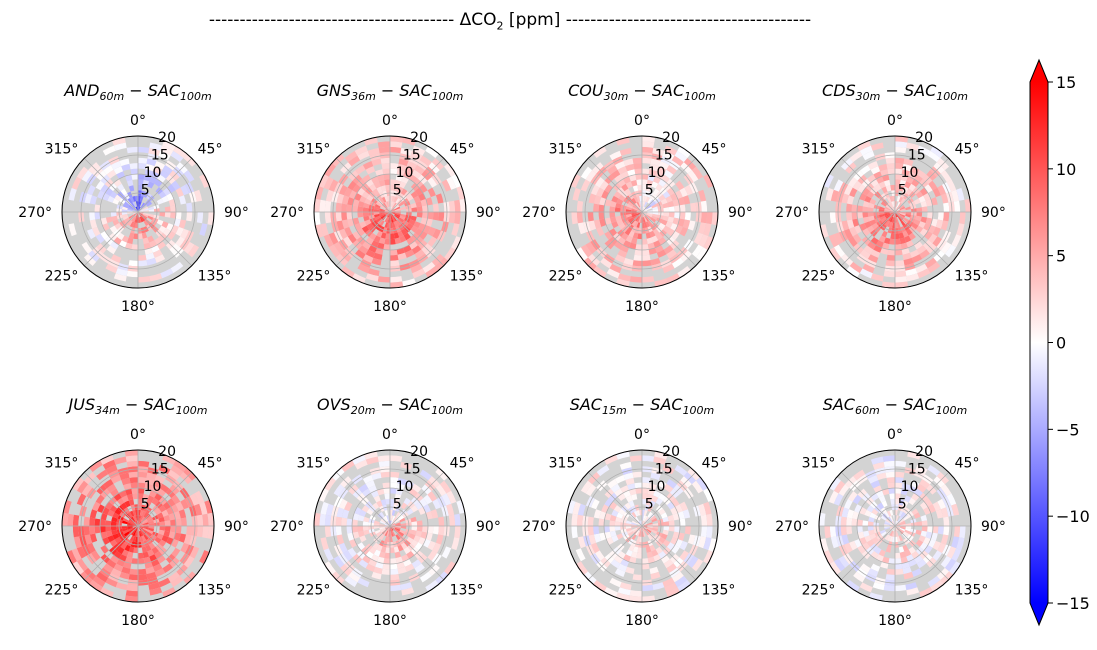 This screenshot has width=1097, height=650. I want to click on angular-tick-label: 225°, so click(62, 277).